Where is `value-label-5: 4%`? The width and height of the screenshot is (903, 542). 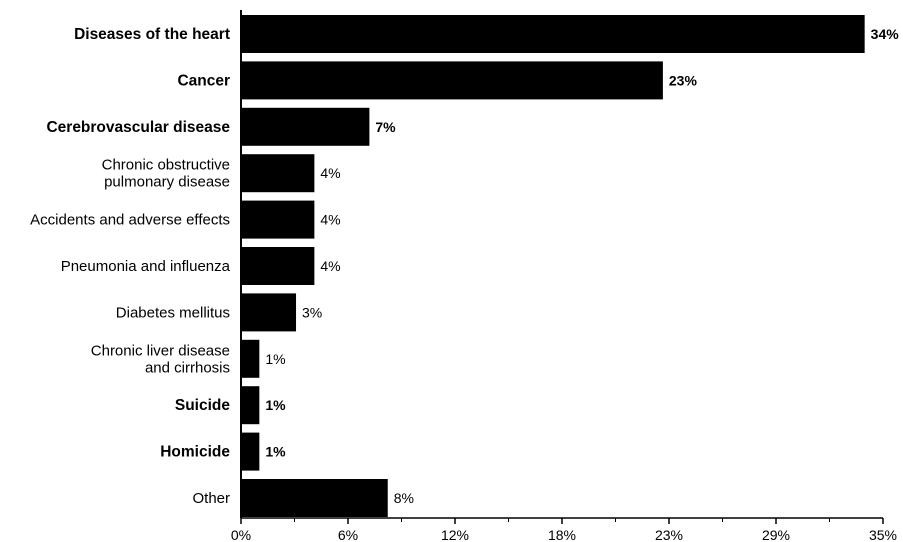 value-label-5: 4% is located at coordinates (330, 266).